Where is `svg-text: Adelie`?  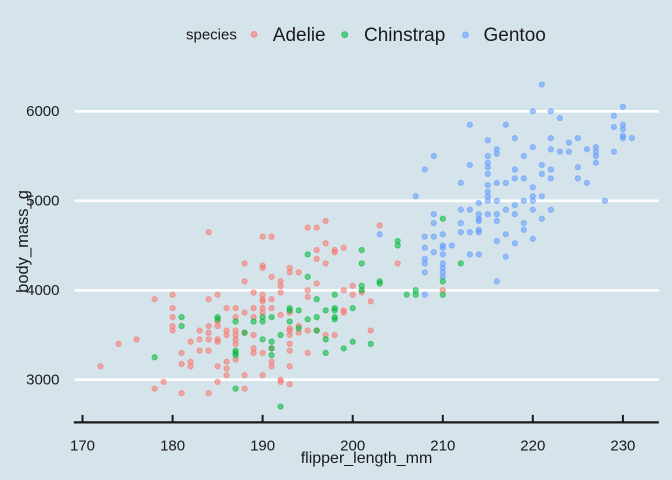
svg-text: Adelie is located at coordinates (299, 35).